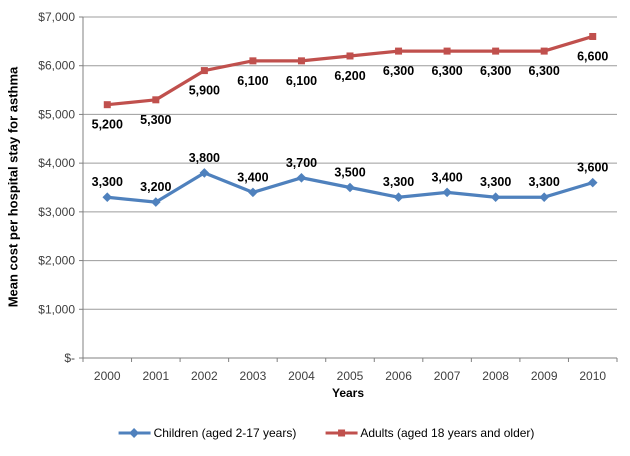  What do you see at coordinates (592, 168) in the screenshot?
I see `data-label: 3,600` at bounding box center [592, 168].